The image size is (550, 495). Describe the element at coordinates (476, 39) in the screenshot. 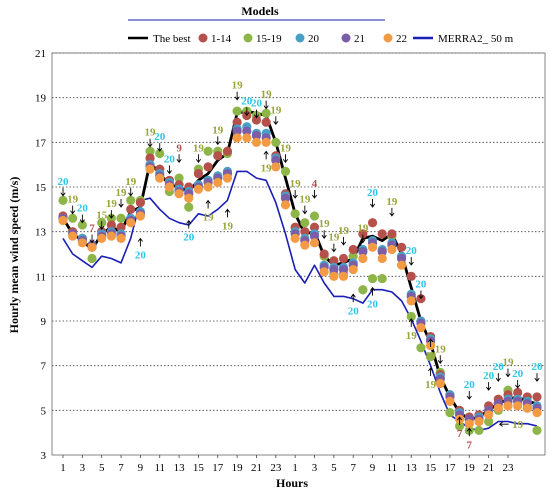

I see `legend-label: MERRA2_ 50 m` at that location.